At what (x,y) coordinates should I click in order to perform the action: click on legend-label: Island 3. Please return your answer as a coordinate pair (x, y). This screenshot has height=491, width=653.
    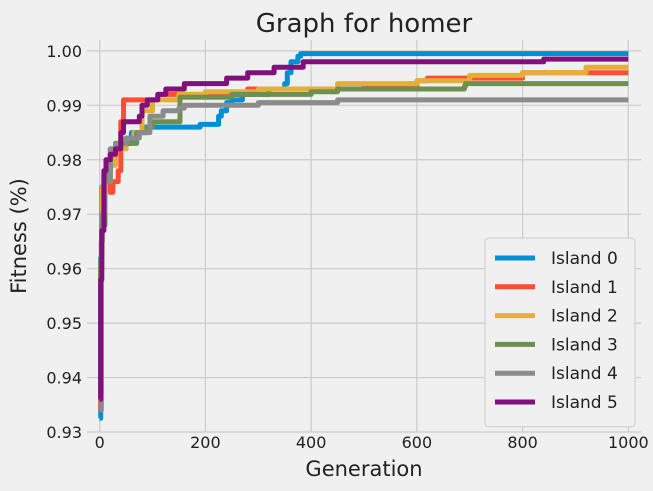
    Looking at the image, I should click on (584, 345).